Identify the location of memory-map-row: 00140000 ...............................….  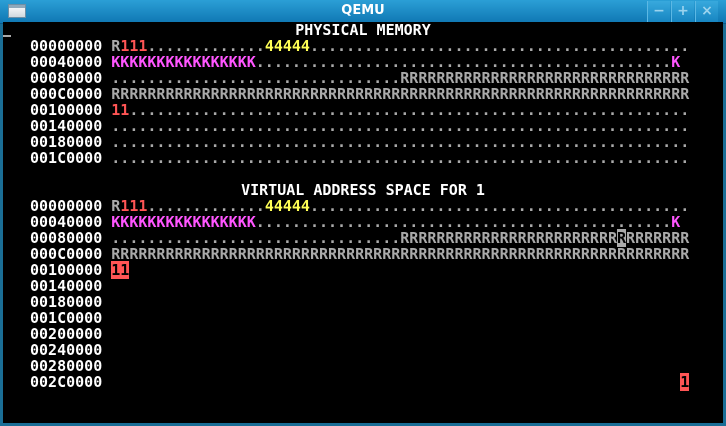
(359, 126).